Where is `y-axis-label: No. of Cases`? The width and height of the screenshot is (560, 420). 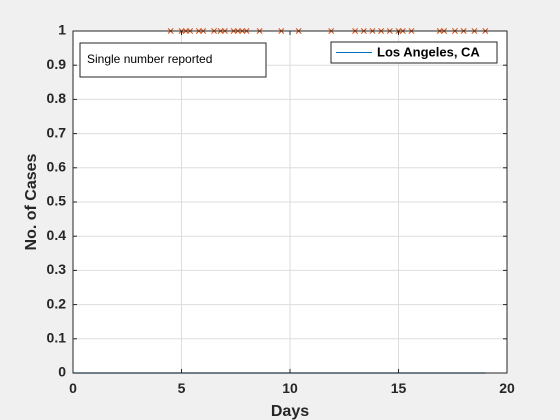
y-axis-label: No. of Cases is located at coordinates (31, 201).